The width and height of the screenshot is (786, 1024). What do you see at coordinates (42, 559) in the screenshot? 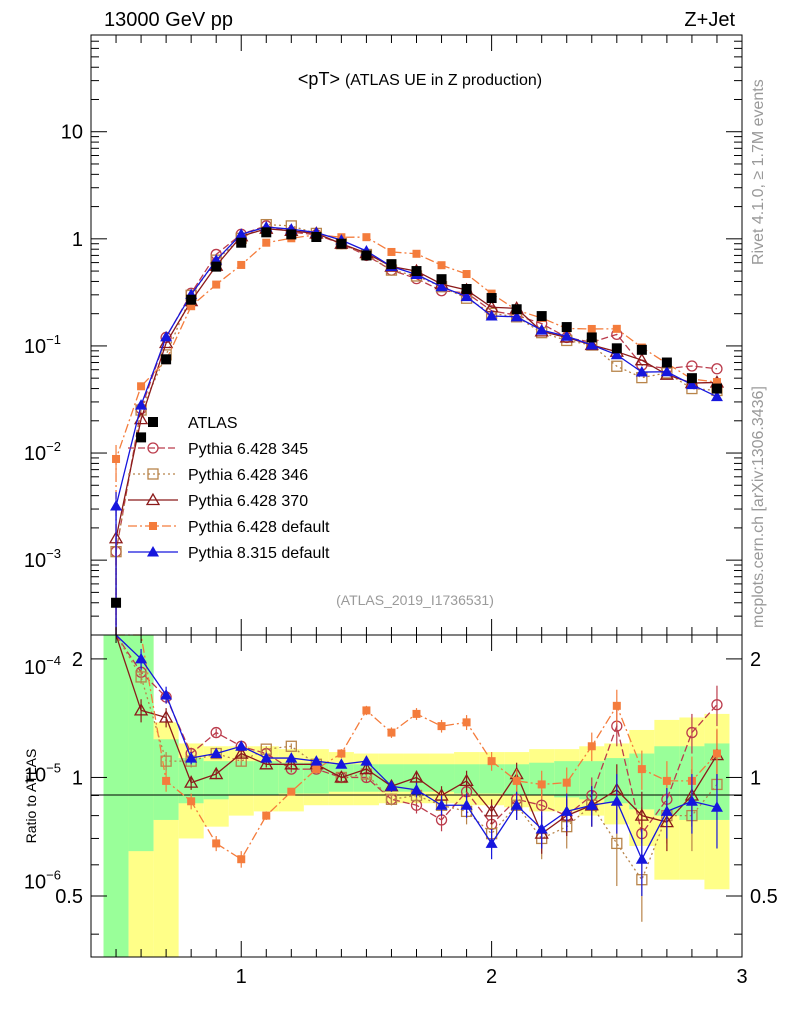
I see `y-tick-label: 10⁻³` at bounding box center [42, 559].